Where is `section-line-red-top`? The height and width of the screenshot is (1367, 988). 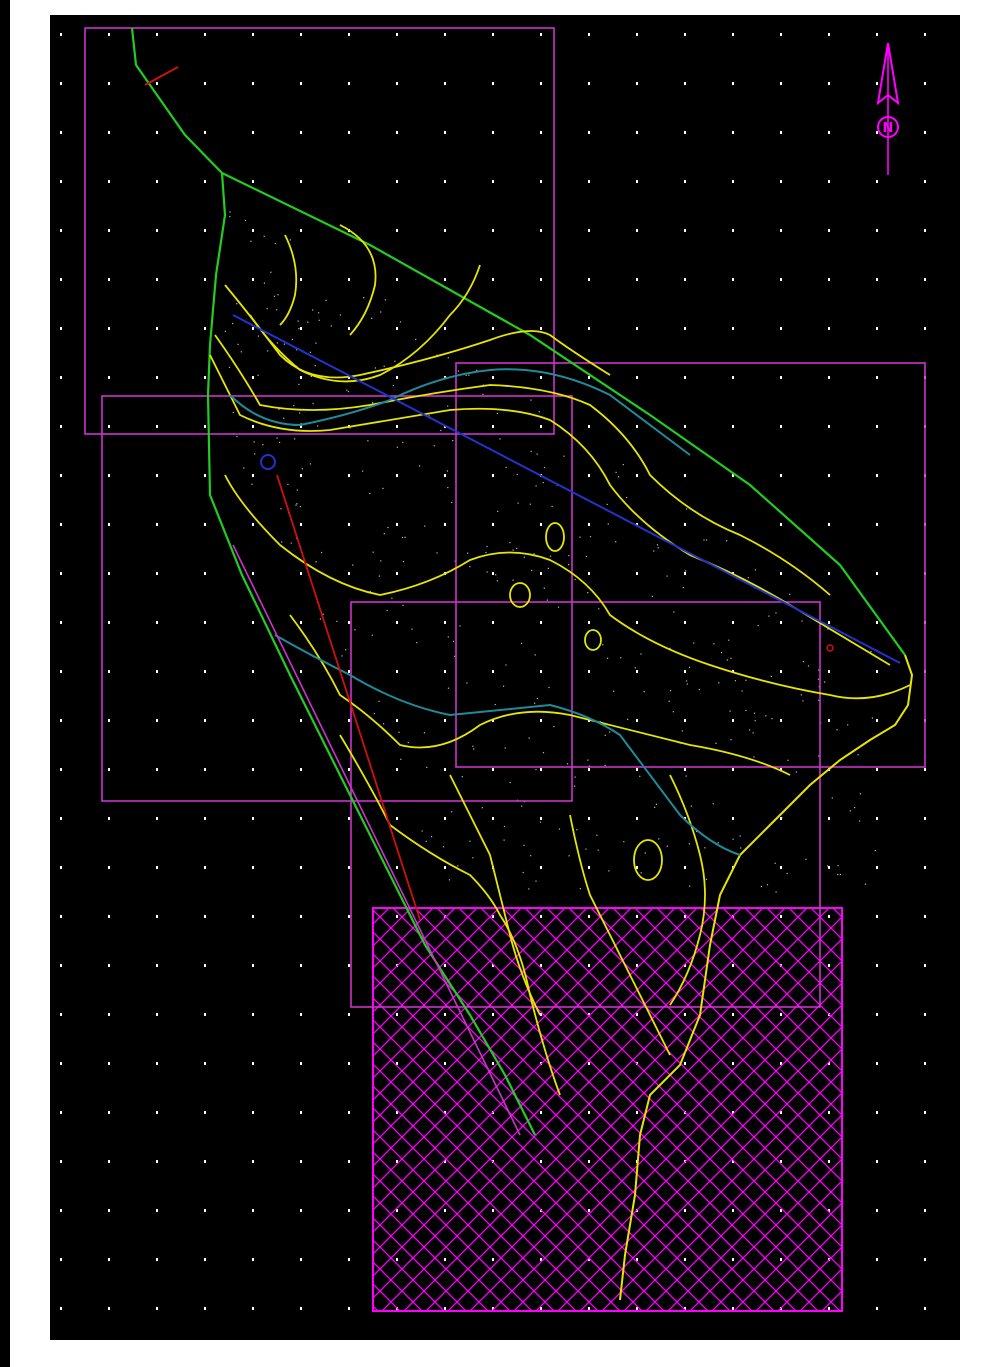 section-line-red-top is located at coordinates (161, 76).